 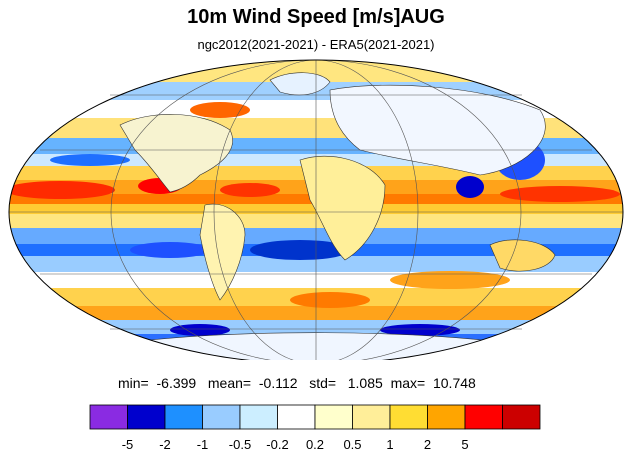 I want to click on colorbar-tick-label: -2, so click(x=165, y=444).